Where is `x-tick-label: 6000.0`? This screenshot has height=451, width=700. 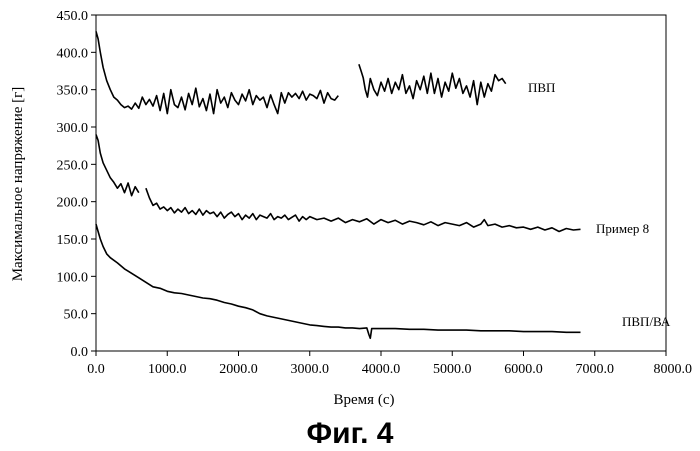
x-tick-label: 6000.0 is located at coordinates (523, 369).